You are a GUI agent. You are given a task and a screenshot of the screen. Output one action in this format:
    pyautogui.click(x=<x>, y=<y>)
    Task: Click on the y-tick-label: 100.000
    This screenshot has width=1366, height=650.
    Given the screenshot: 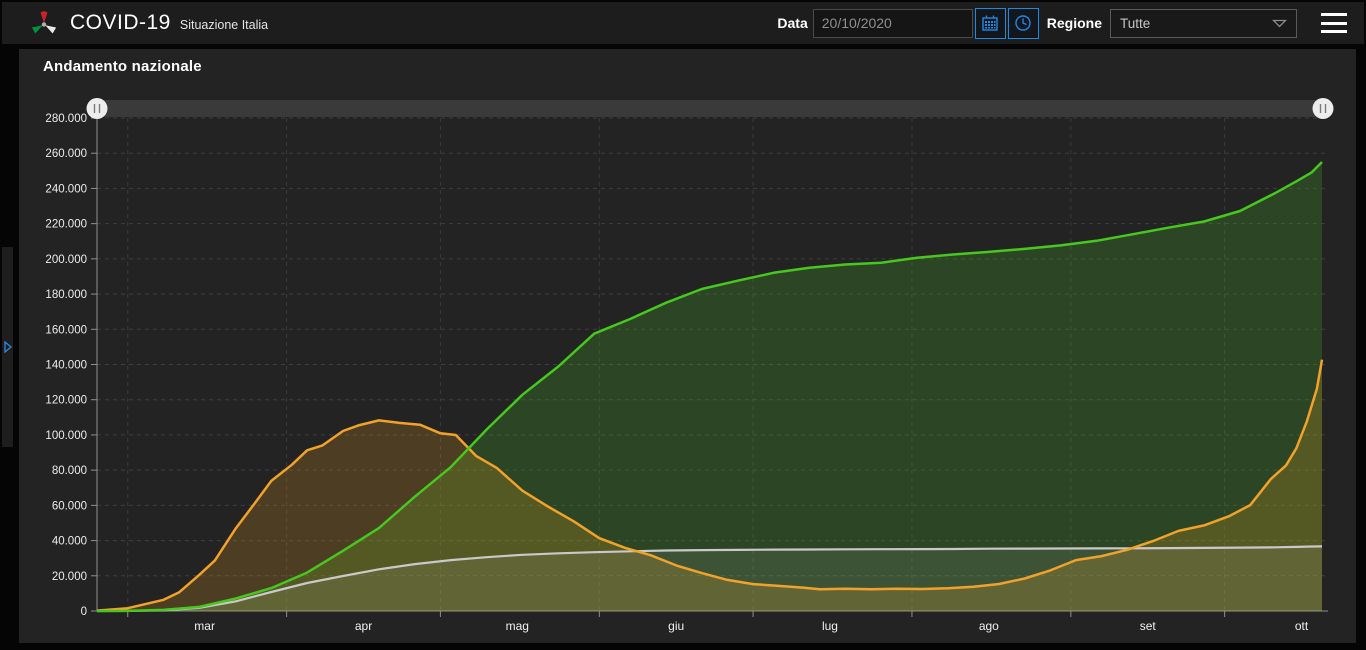 What is the action you would take?
    pyautogui.click(x=66, y=436)
    